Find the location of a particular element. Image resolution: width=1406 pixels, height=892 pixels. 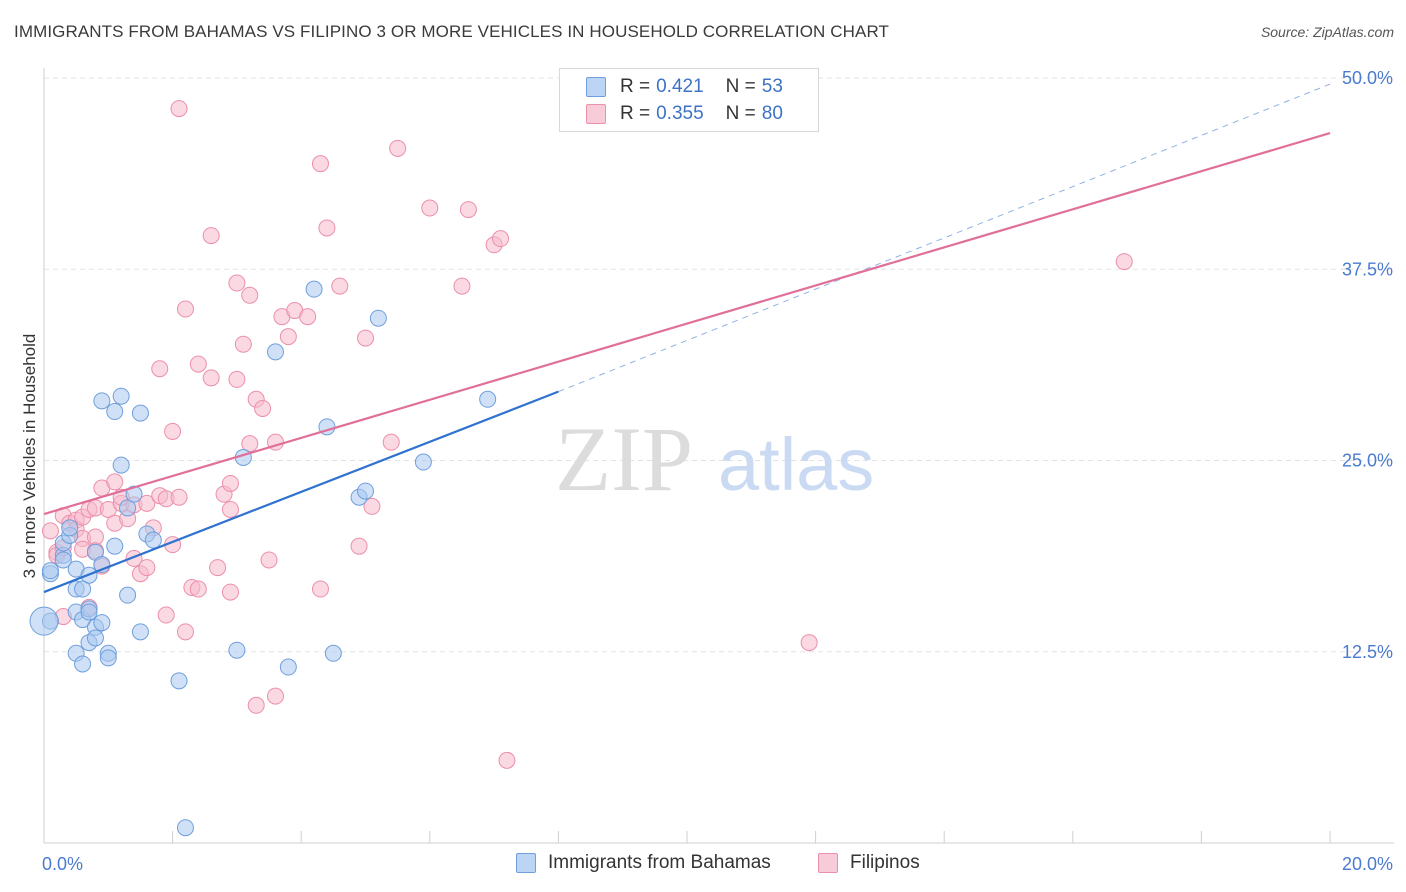

legend-r-label: R = is located at coordinates (635, 113).